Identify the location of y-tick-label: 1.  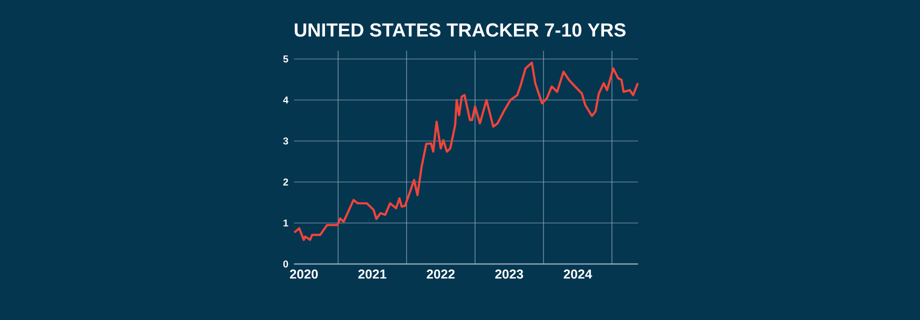
(286, 223).